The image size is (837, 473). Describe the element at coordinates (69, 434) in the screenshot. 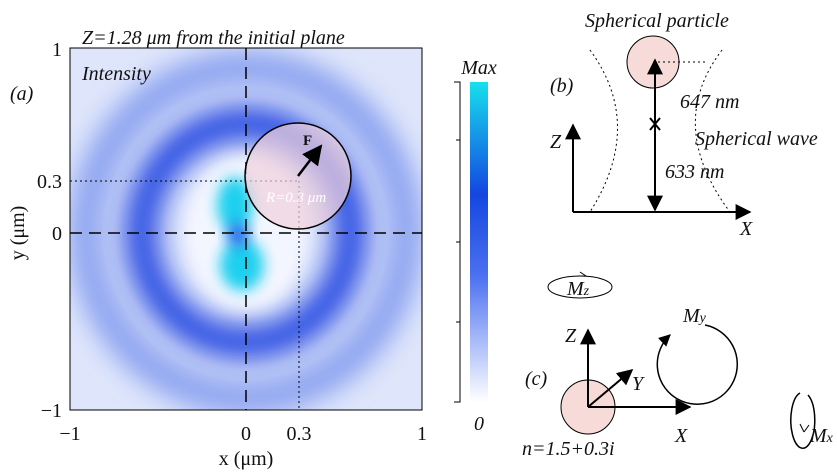

I see `x-tick-label: −1` at that location.